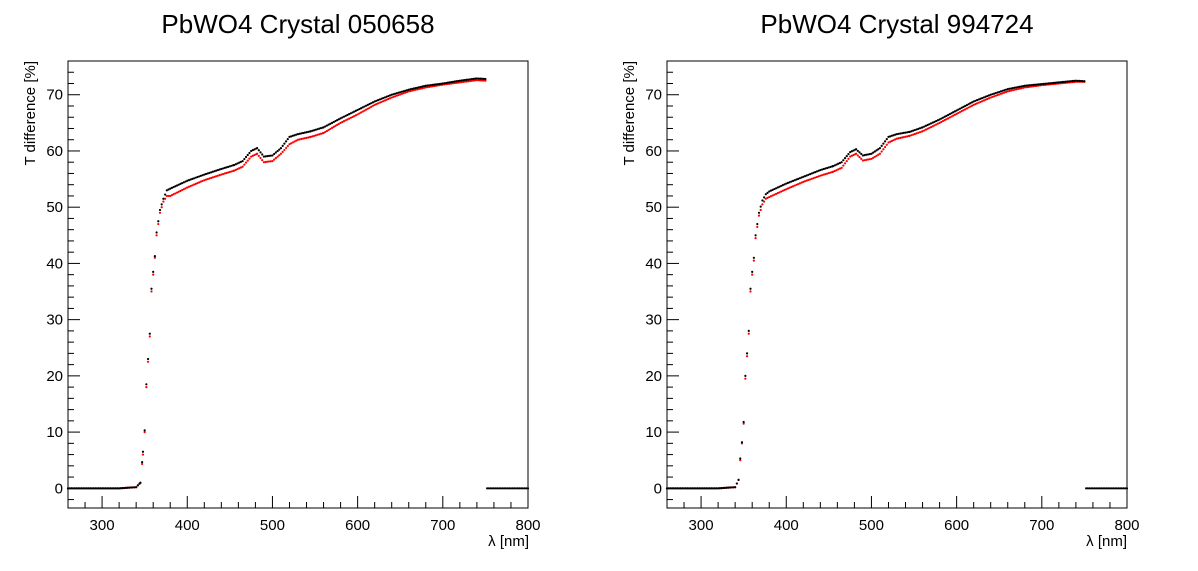 The width and height of the screenshot is (1198, 571). Describe the element at coordinates (187, 525) in the screenshot. I see `x-tick-label: 400` at that location.